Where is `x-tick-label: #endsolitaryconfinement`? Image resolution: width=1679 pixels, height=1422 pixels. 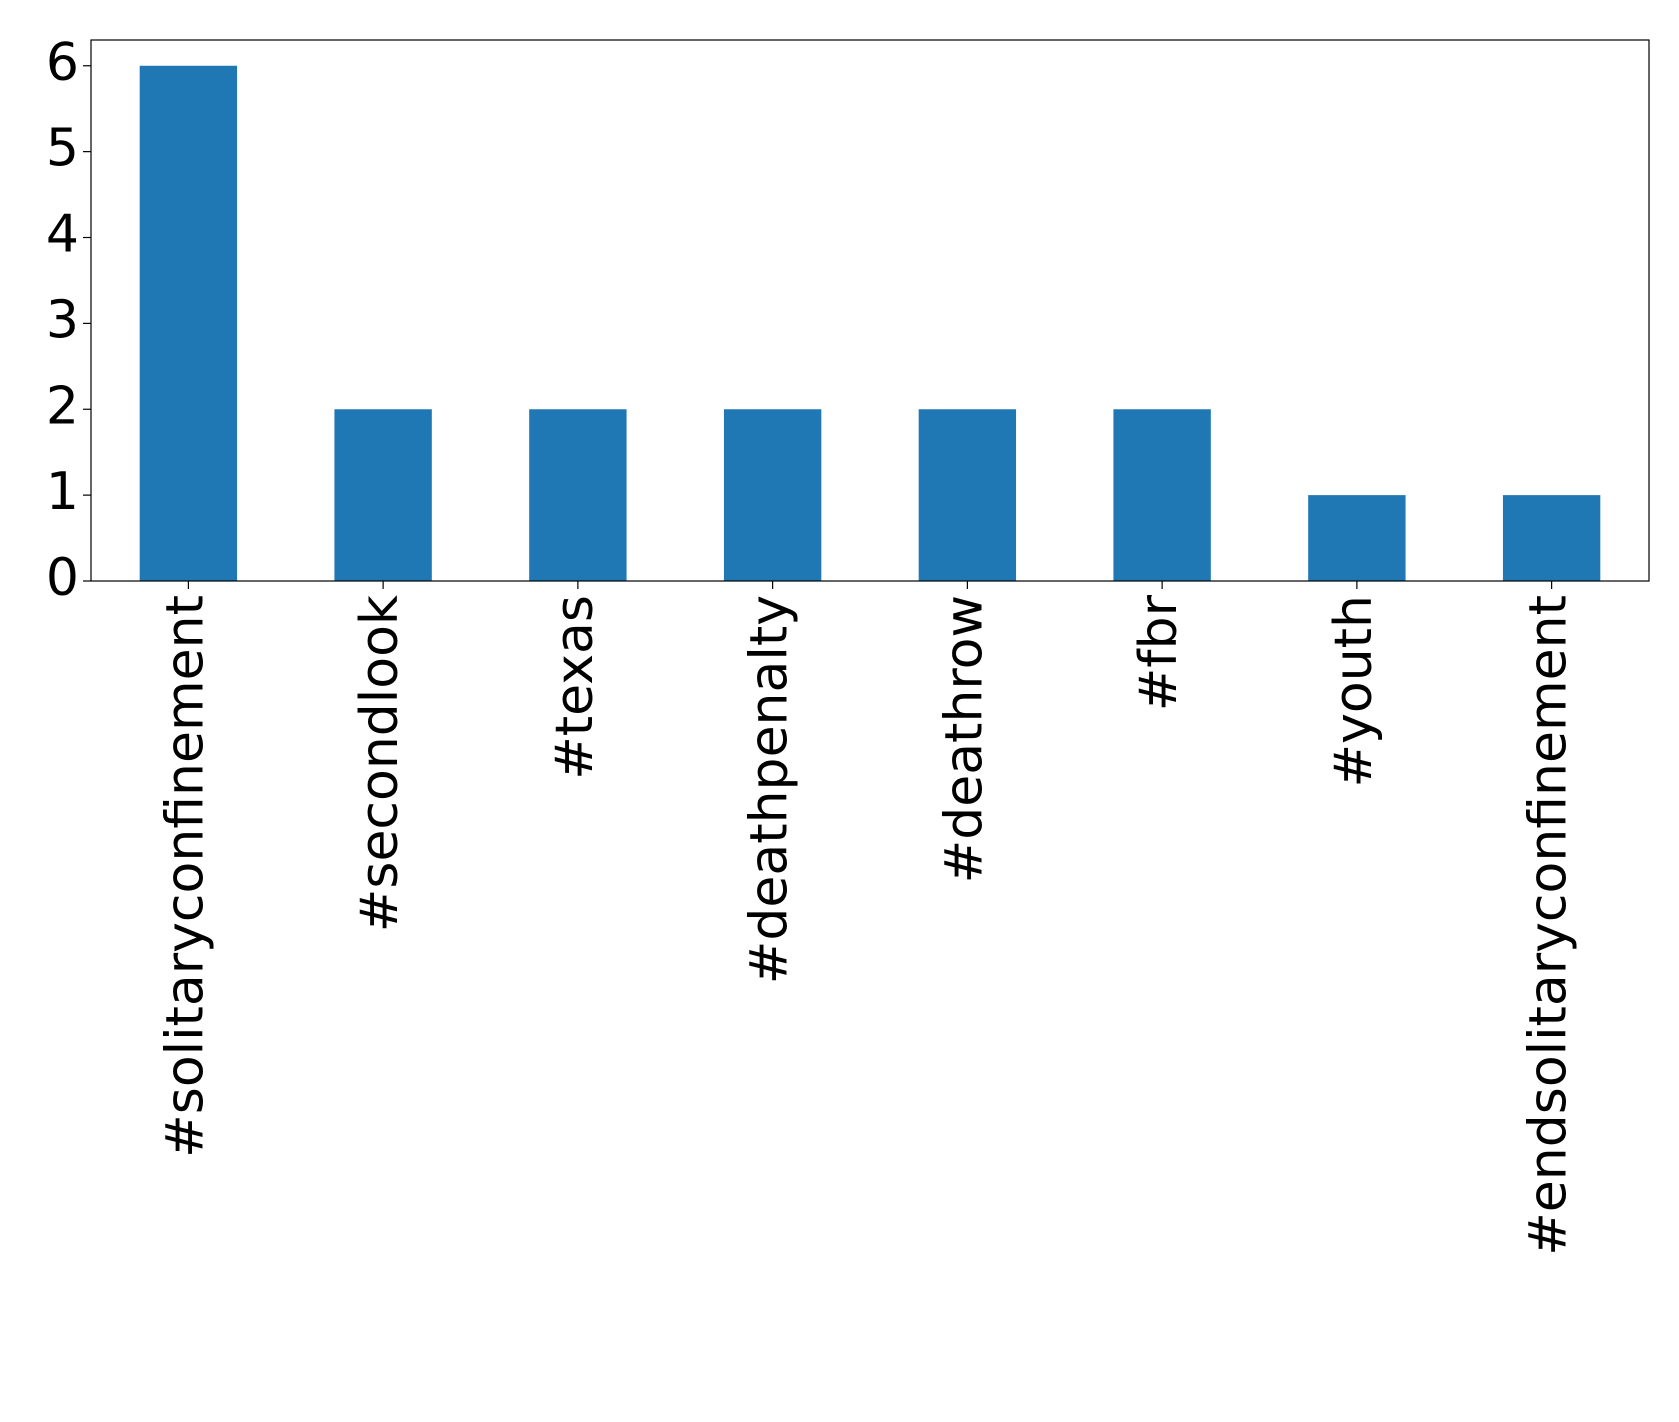 x-tick-label: #endsolitaryconfinement is located at coordinates (1549, 925).